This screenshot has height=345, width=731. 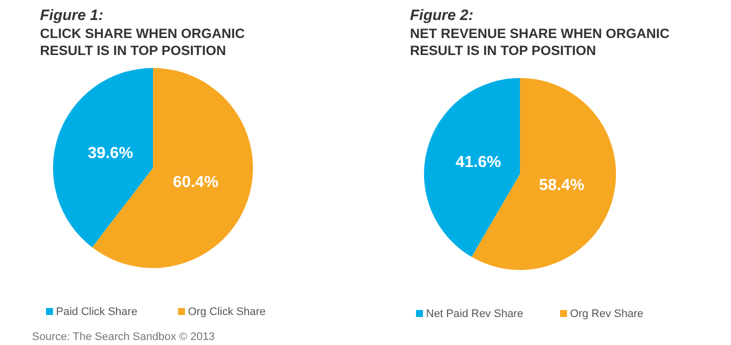 I want to click on chart-subtitle: CLICK SHARE WHEN ORGANIC RESULT IS IN TOP POSITION, so click(x=142, y=42).